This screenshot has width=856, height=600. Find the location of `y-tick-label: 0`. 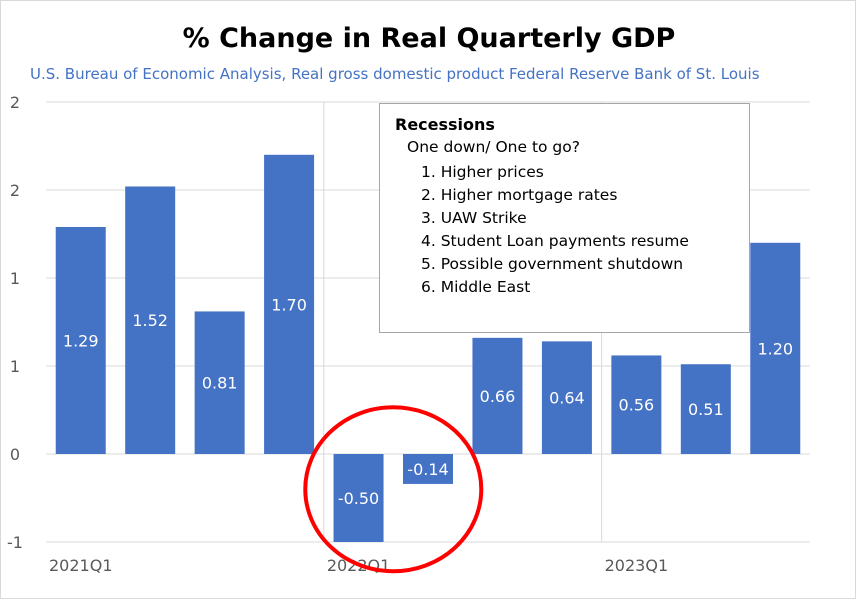

y-tick-label: 0 is located at coordinates (15, 454).